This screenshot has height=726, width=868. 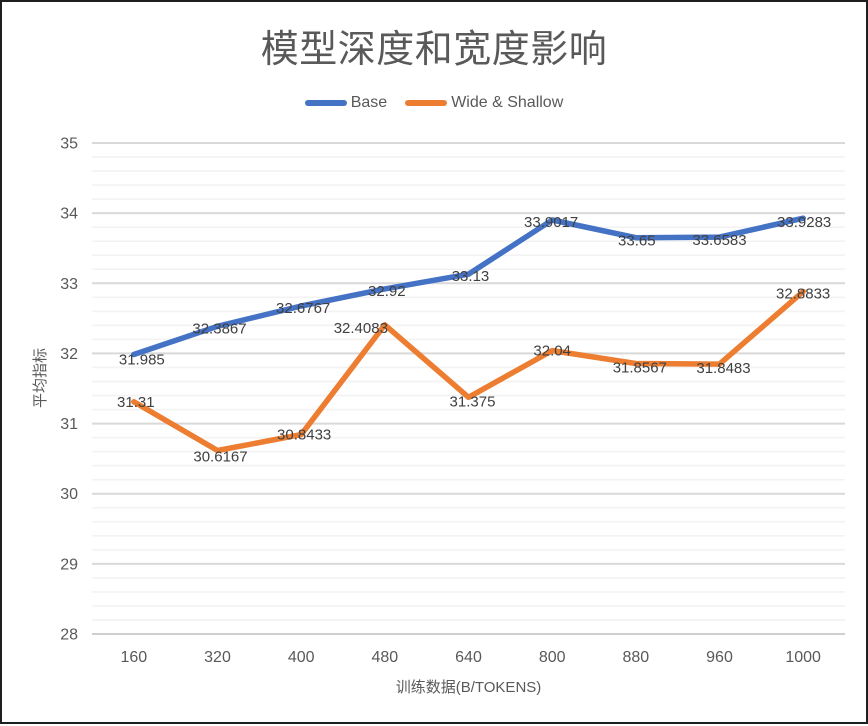 I want to click on svg-text: 320, so click(x=217, y=657).